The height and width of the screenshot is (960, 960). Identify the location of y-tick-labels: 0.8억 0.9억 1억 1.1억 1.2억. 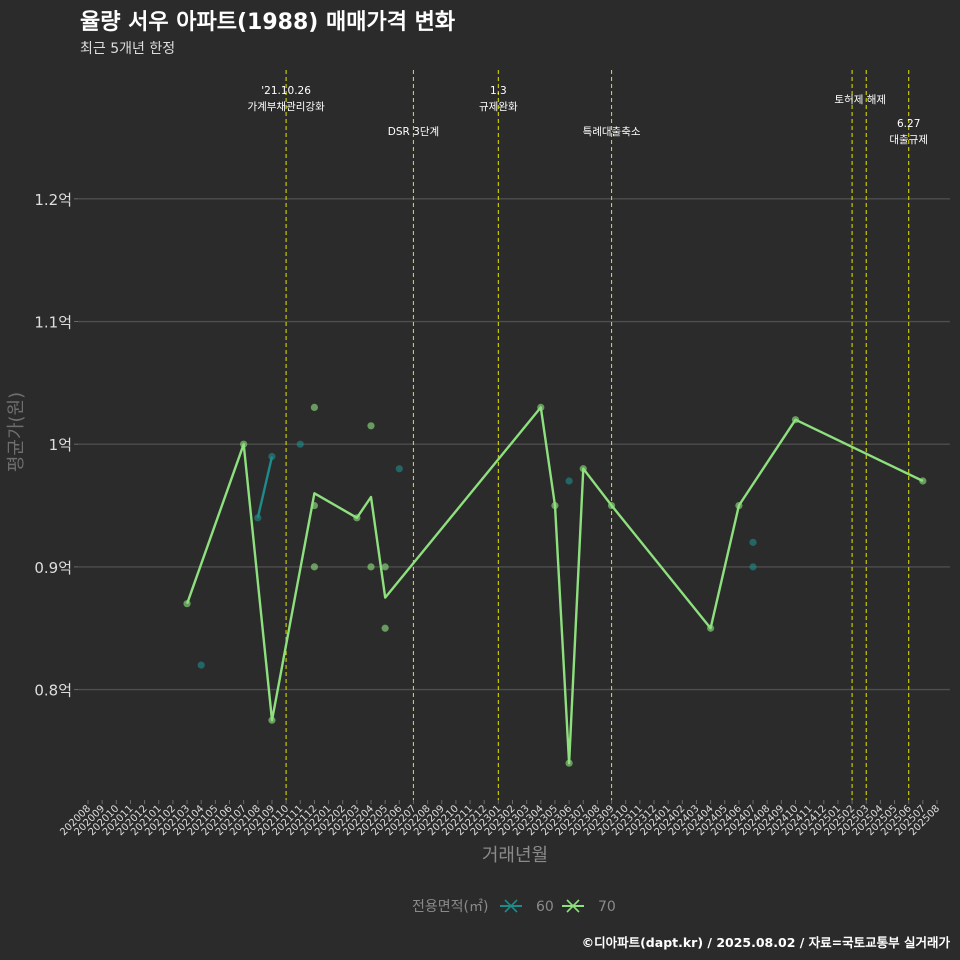
(53, 445).